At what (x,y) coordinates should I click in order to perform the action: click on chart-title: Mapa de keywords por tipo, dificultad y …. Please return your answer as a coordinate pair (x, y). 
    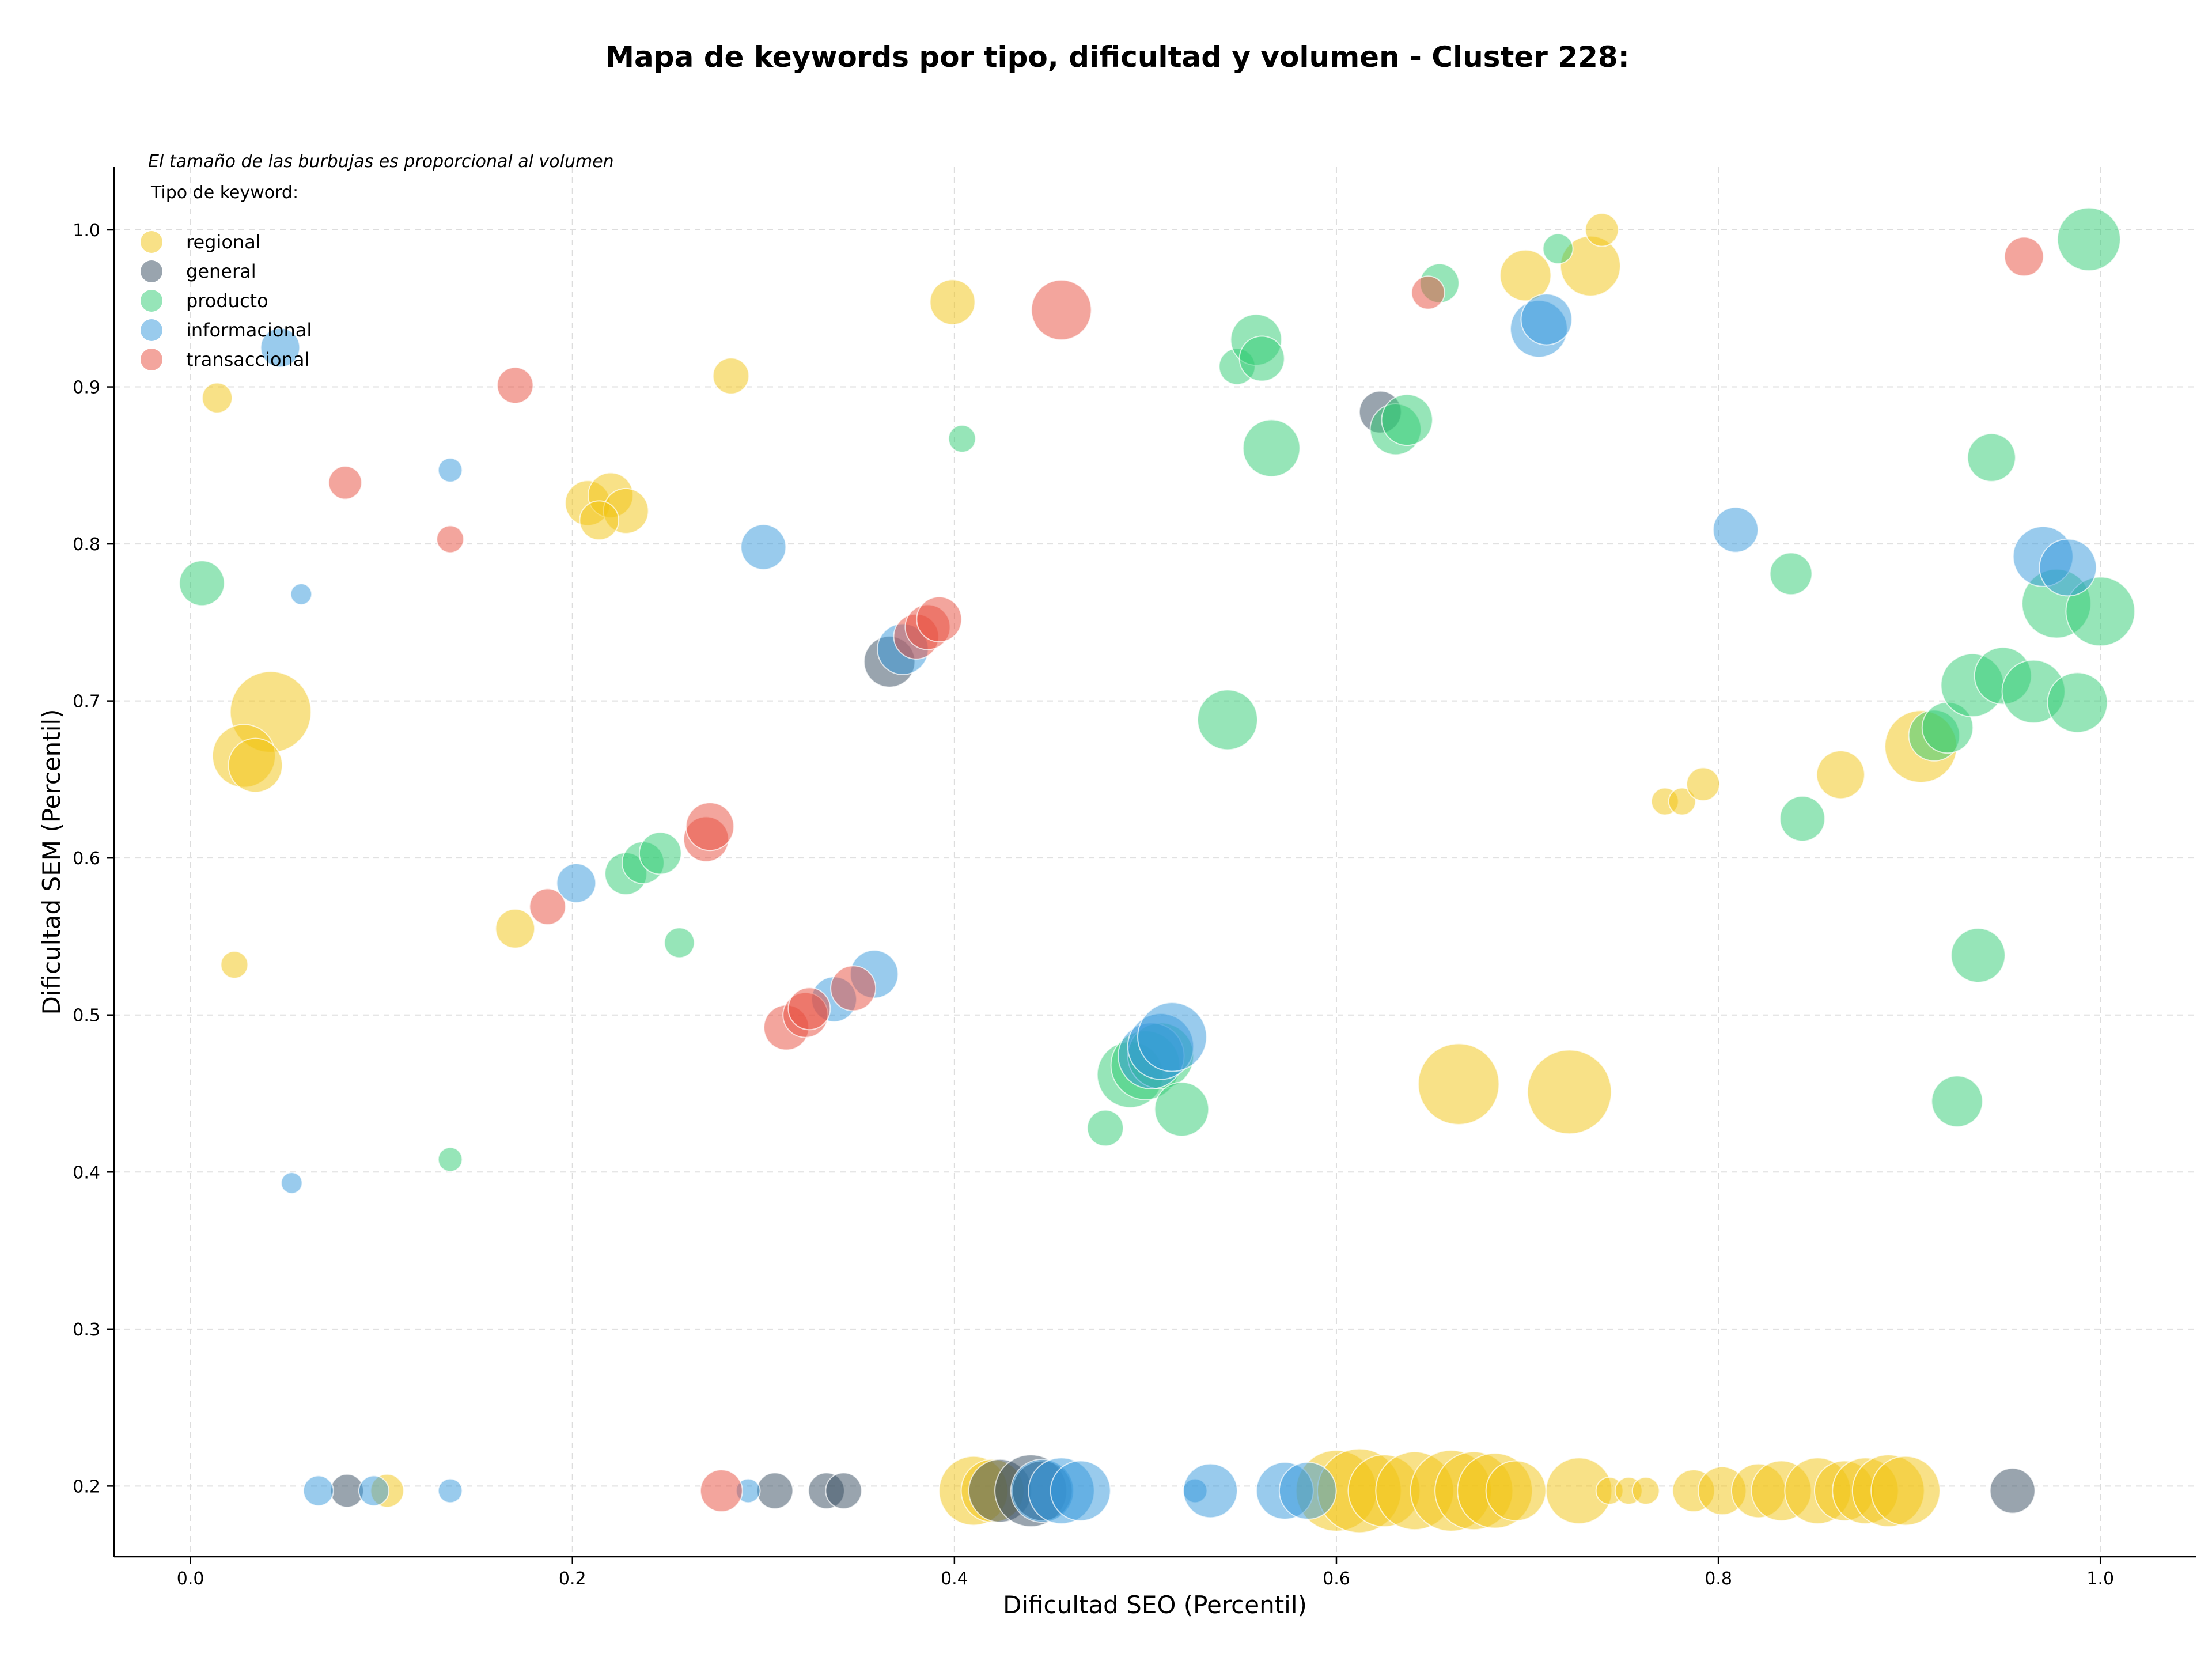
    Looking at the image, I should click on (1117, 57).